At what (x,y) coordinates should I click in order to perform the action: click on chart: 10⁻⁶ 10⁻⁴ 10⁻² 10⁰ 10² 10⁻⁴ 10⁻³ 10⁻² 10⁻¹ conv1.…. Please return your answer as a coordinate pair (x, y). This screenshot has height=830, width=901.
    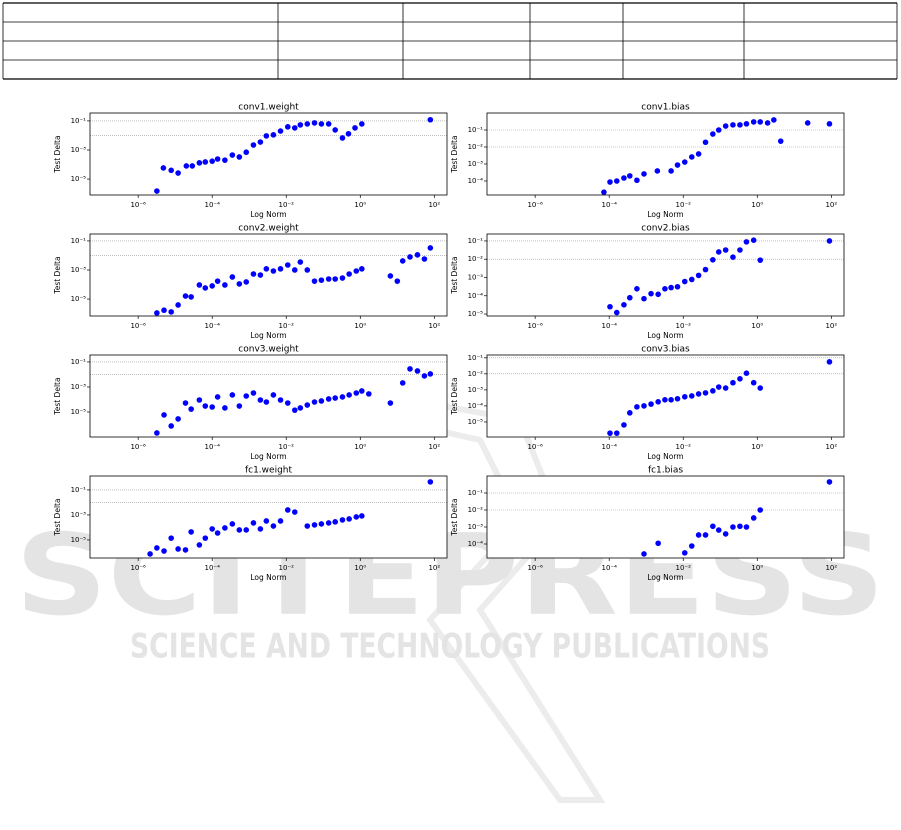
    Looking at the image, I should click on (647, 161).